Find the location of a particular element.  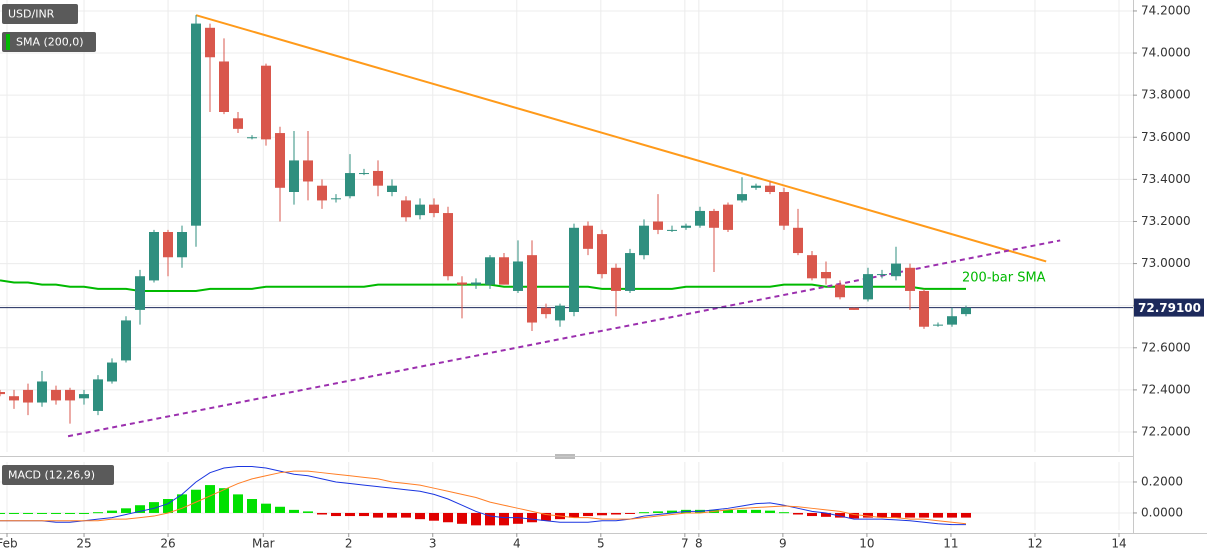

y-tick-label: 72.4000 is located at coordinates (1166, 389).